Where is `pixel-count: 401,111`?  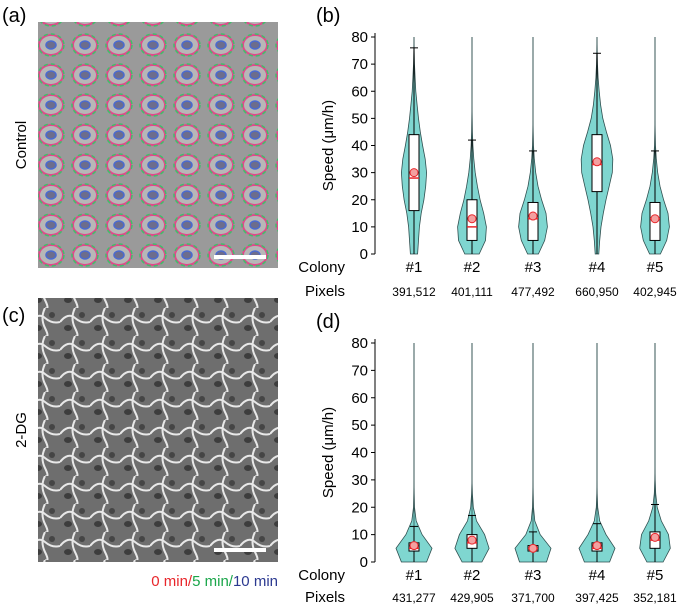
pixel-count: 401,111 is located at coordinates (472, 292).